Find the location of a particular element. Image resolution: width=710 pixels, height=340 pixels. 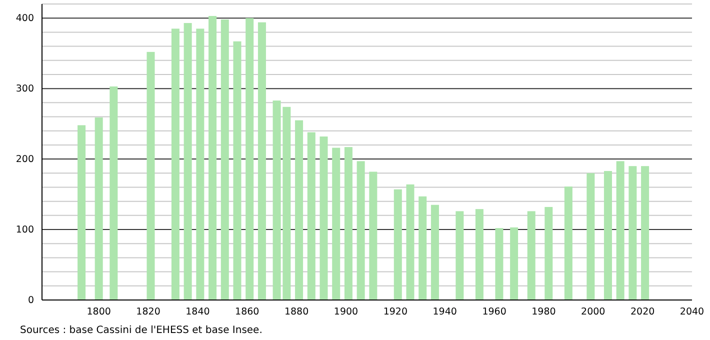

x-tick-label: 1960 is located at coordinates (494, 312).